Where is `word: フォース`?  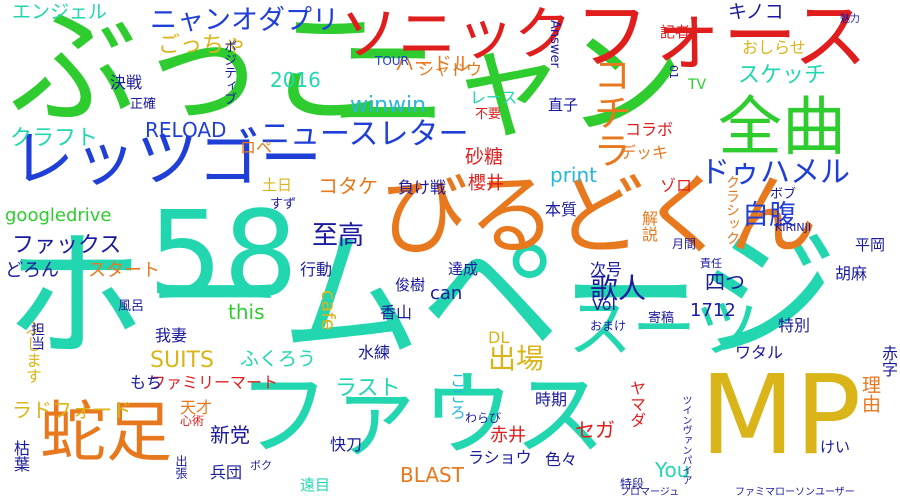 word: フォース is located at coordinates (721, 40).